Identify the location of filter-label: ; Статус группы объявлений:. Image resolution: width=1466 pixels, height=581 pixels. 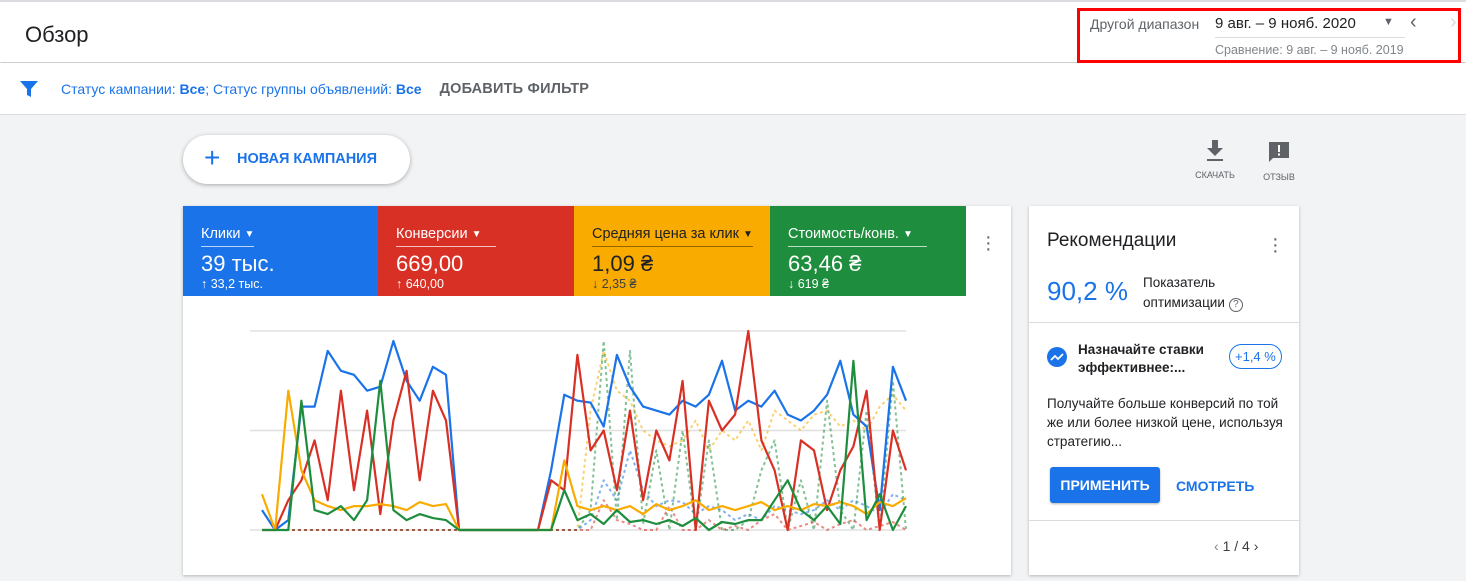
(300, 88).